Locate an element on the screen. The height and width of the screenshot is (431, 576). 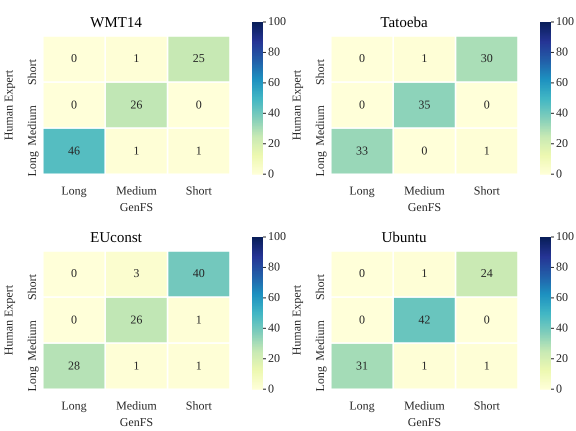
data-label: 35 is located at coordinates (424, 104).